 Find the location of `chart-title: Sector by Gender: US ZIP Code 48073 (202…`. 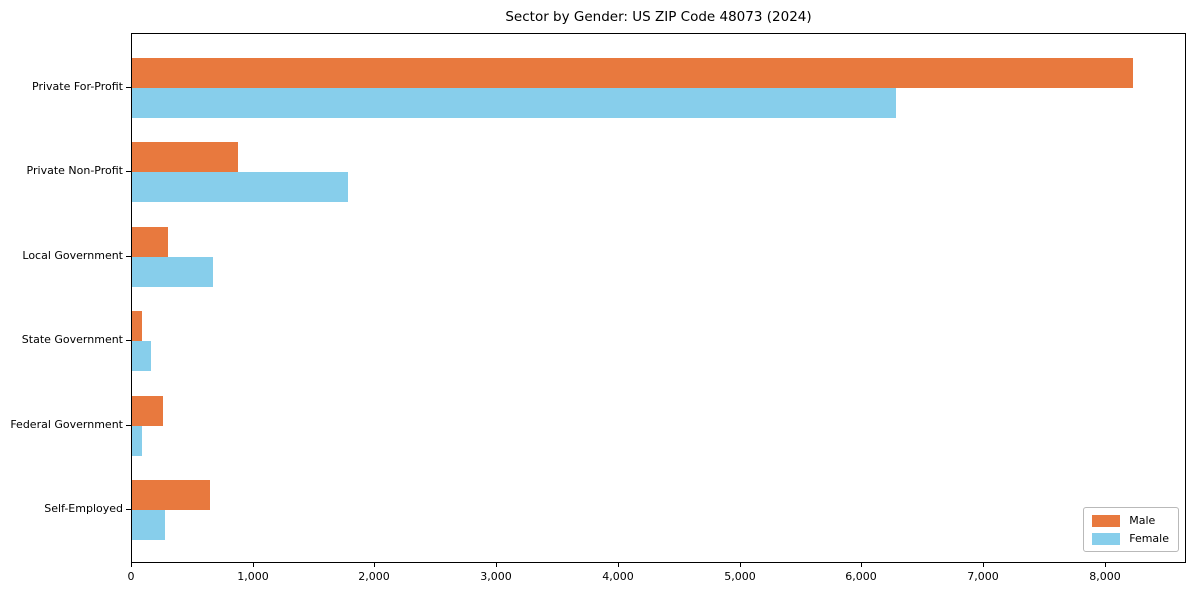

chart-title: Sector by Gender: US ZIP Code 48073 (202… is located at coordinates (658, 17).